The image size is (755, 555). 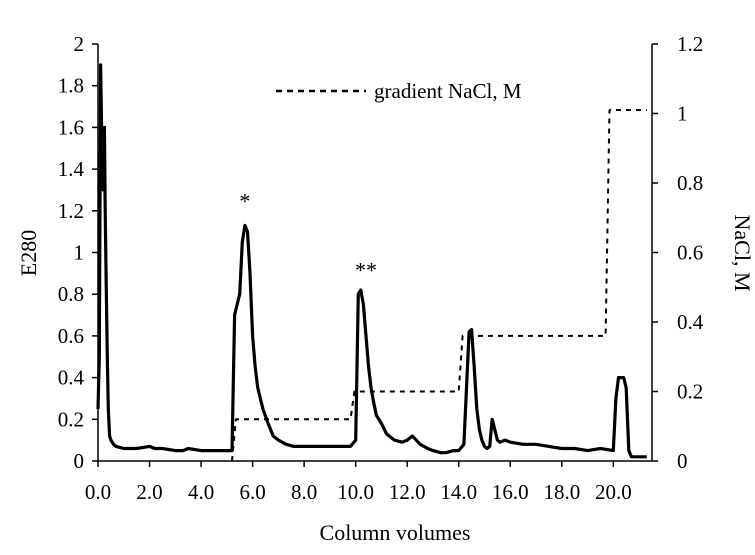 I want to click on x-tick-label: 12.0, so click(x=407, y=492).